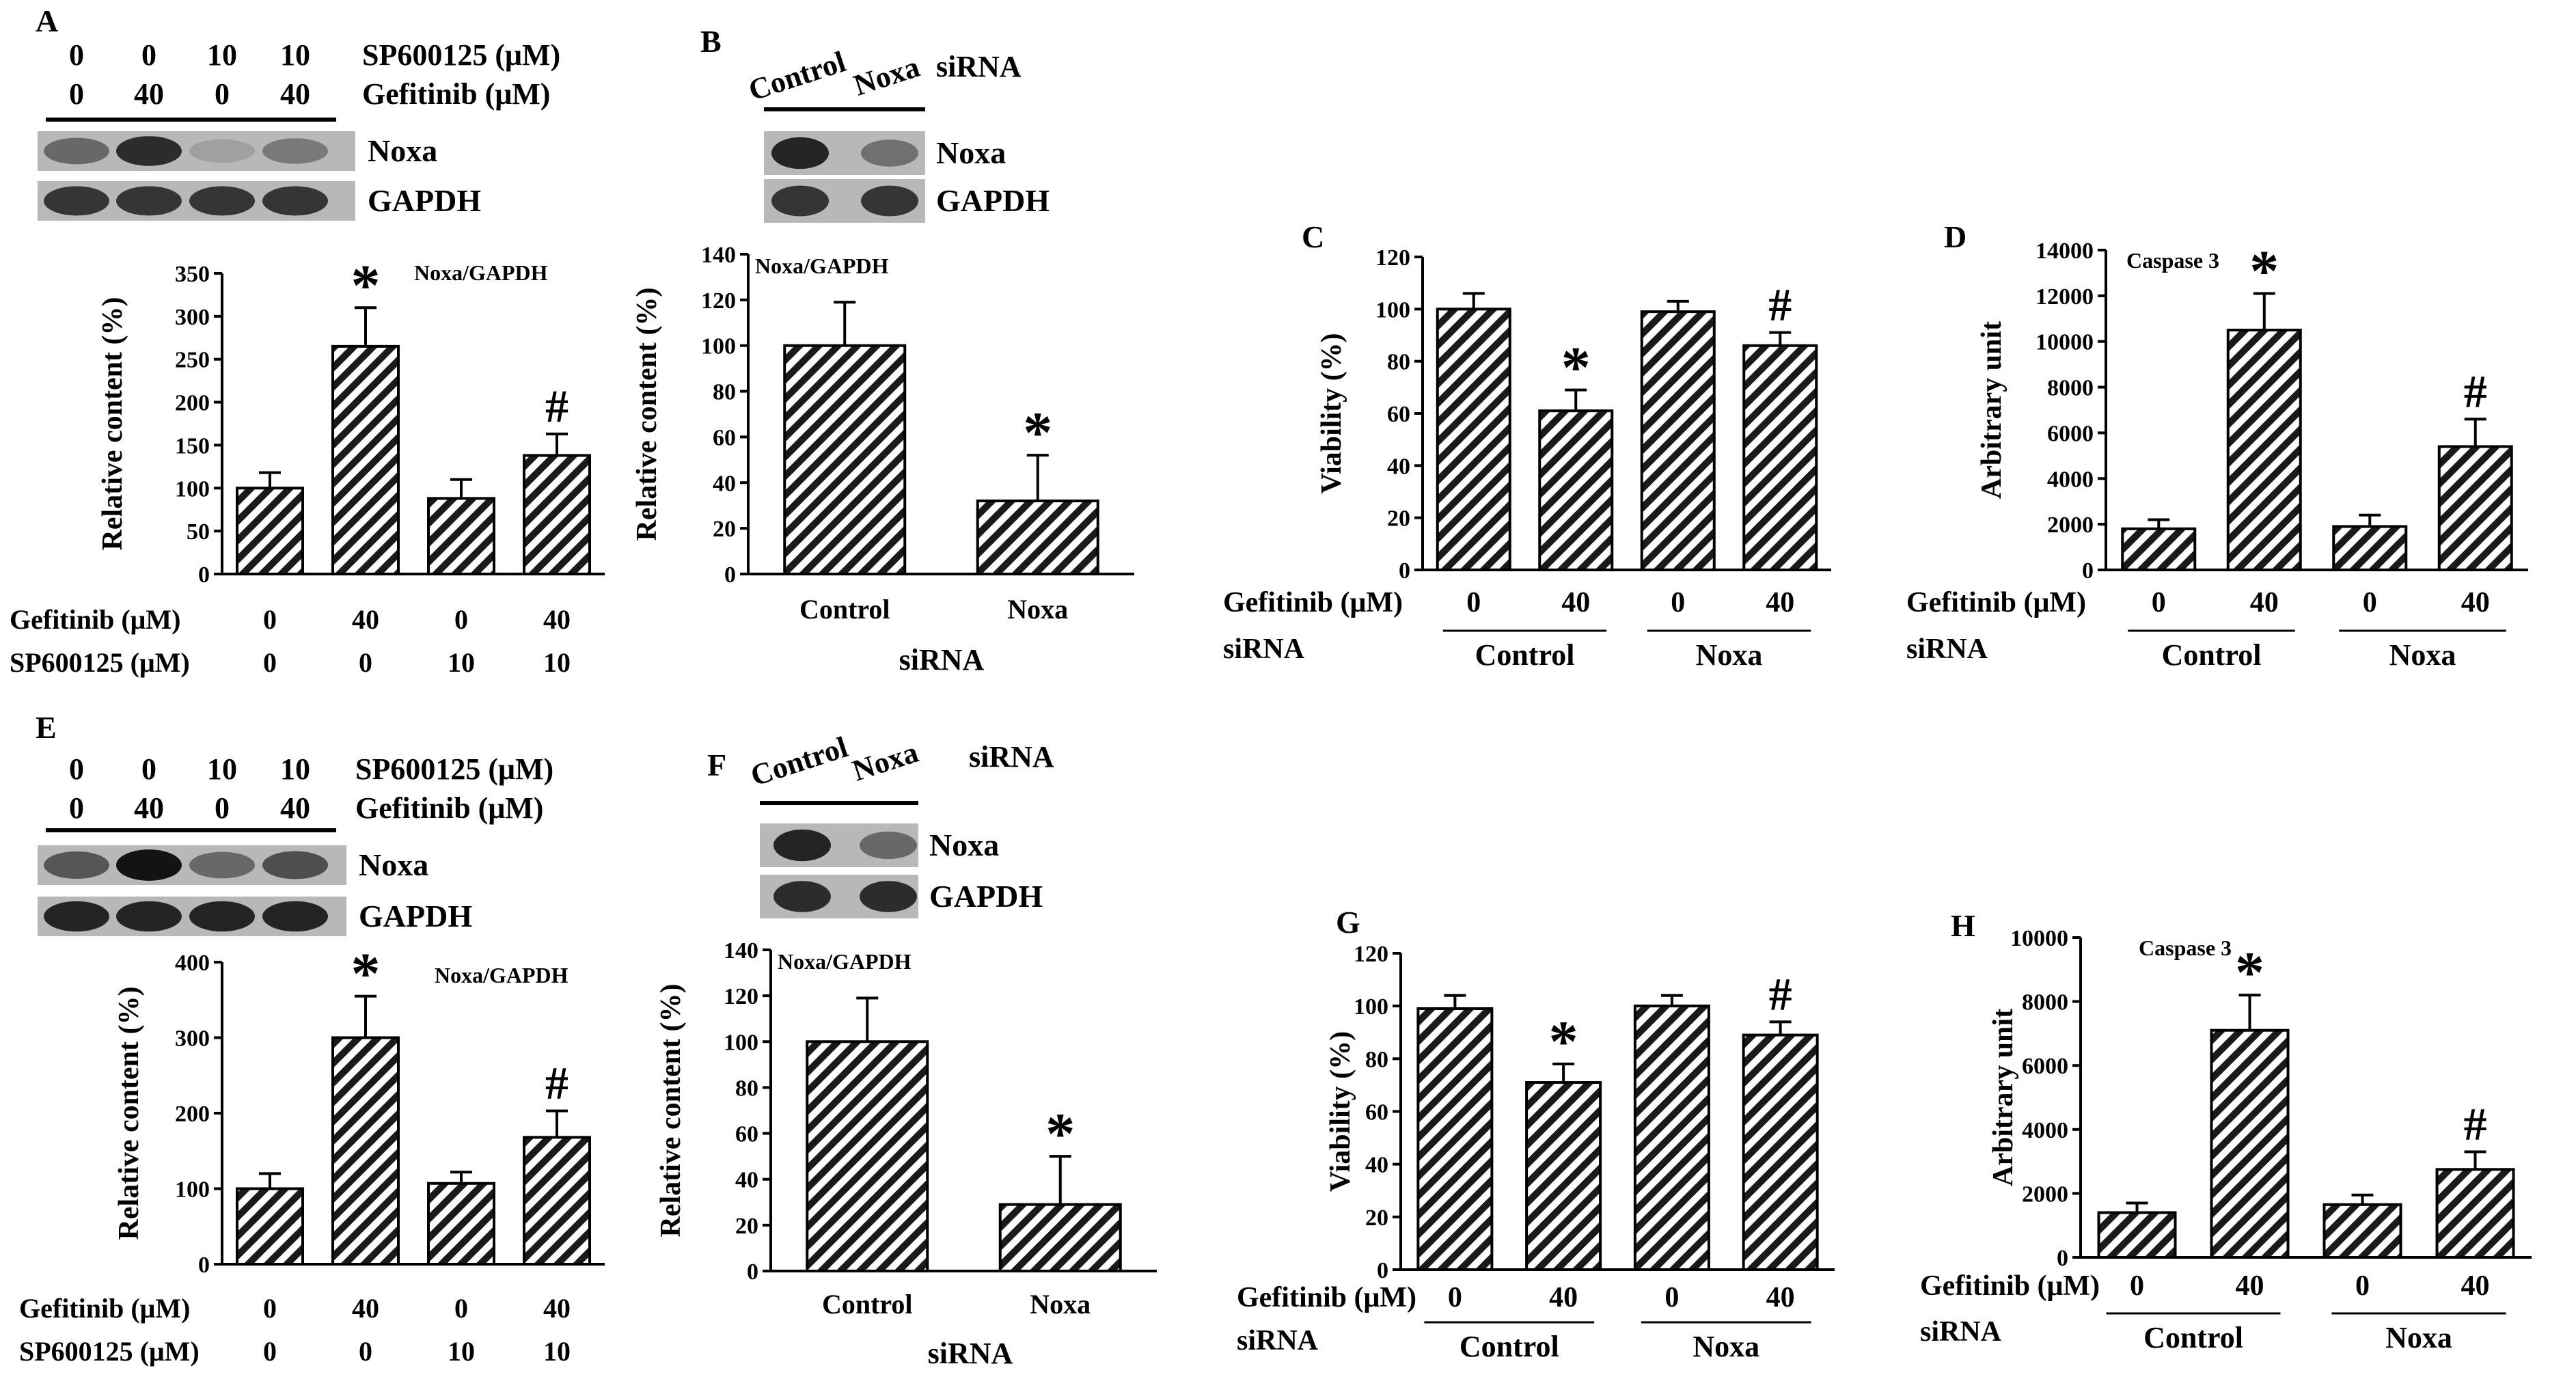 The image size is (2576, 1379). What do you see at coordinates (193, 1190) in the screenshot?
I see `panel-e-y-tick-label: 100` at bounding box center [193, 1190].